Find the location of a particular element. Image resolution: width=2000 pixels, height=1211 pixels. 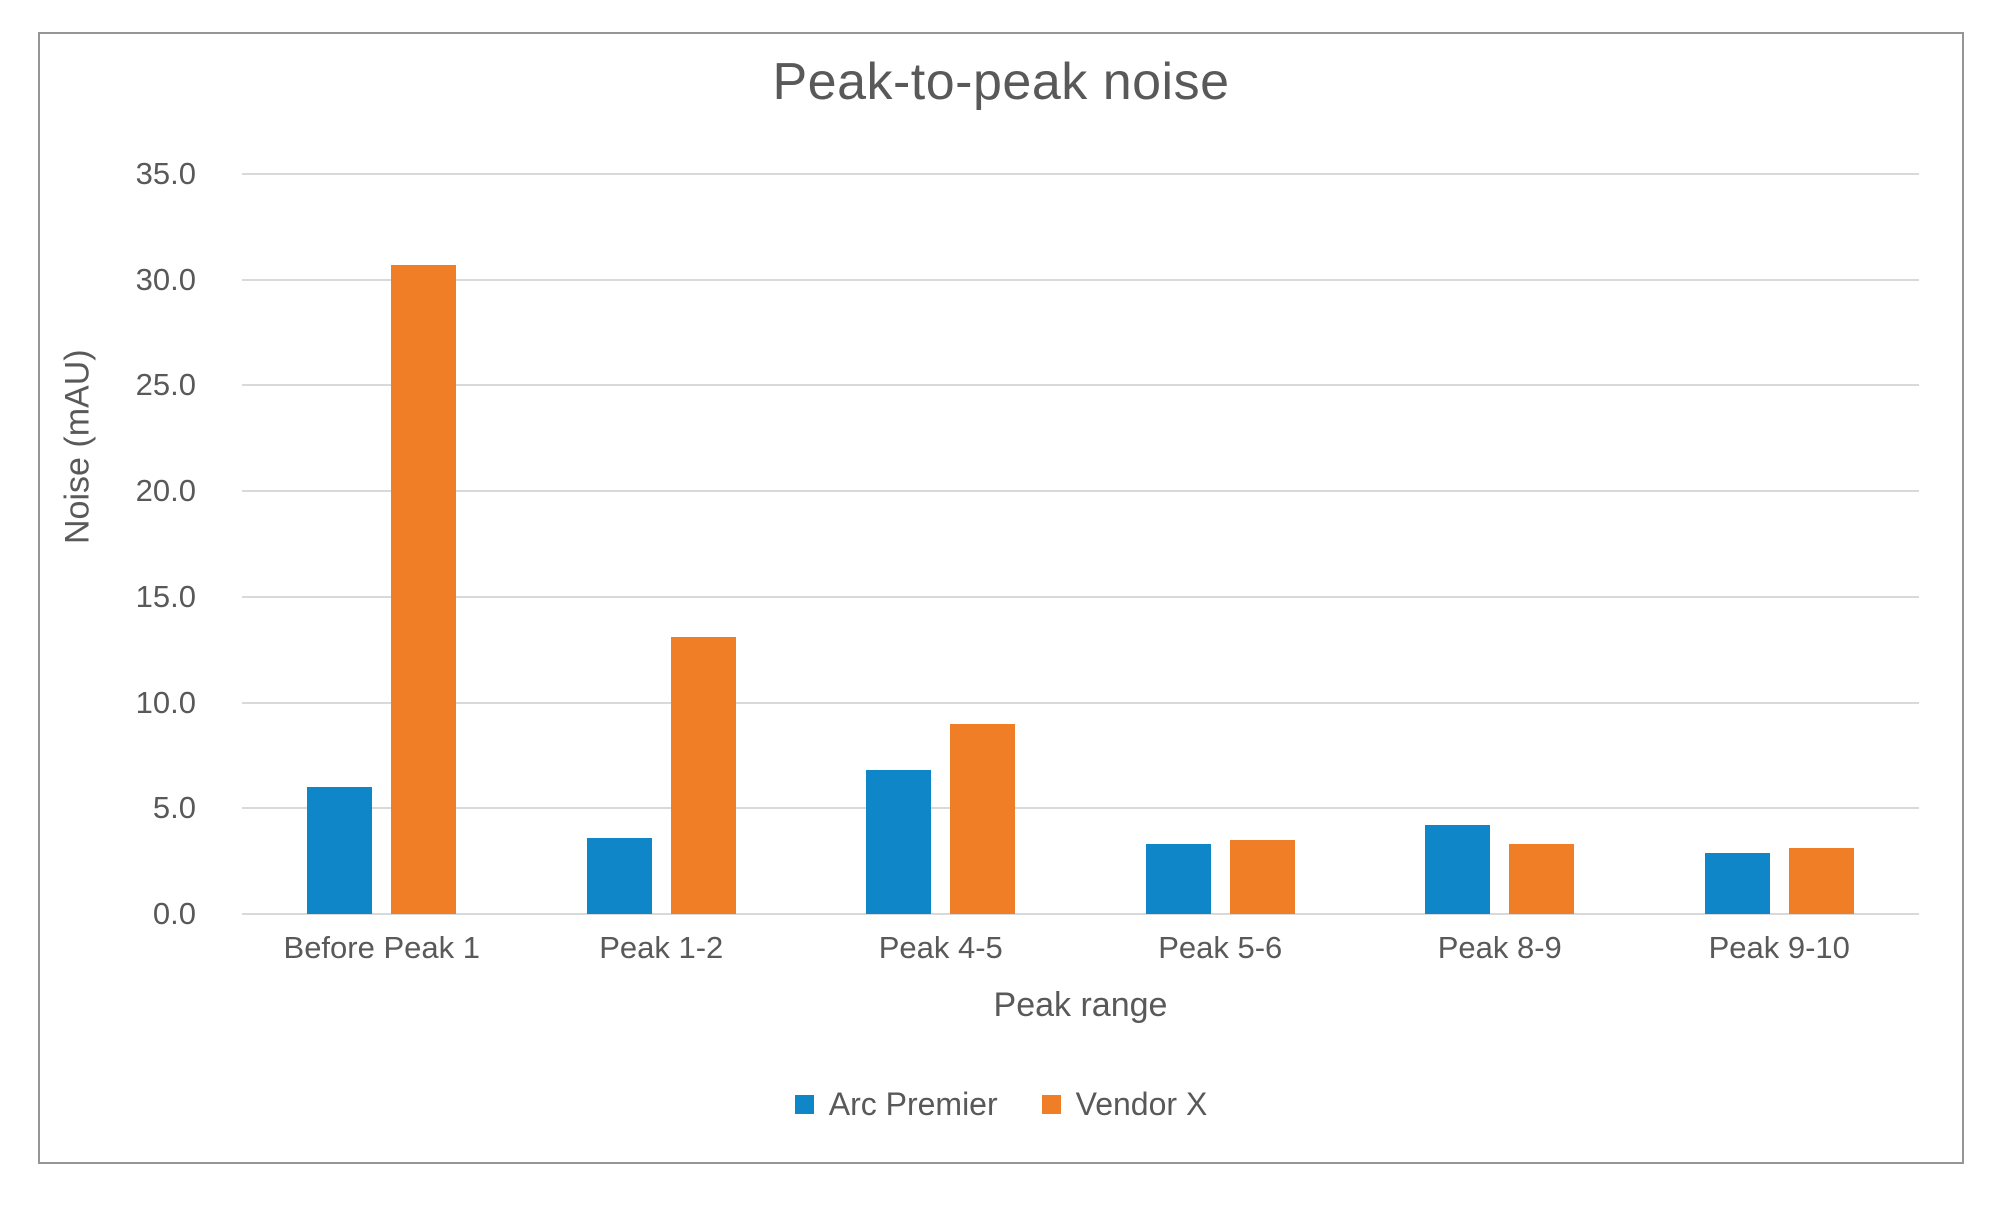

y-axis-tick-label: 5.0 is located at coordinates (174, 808).